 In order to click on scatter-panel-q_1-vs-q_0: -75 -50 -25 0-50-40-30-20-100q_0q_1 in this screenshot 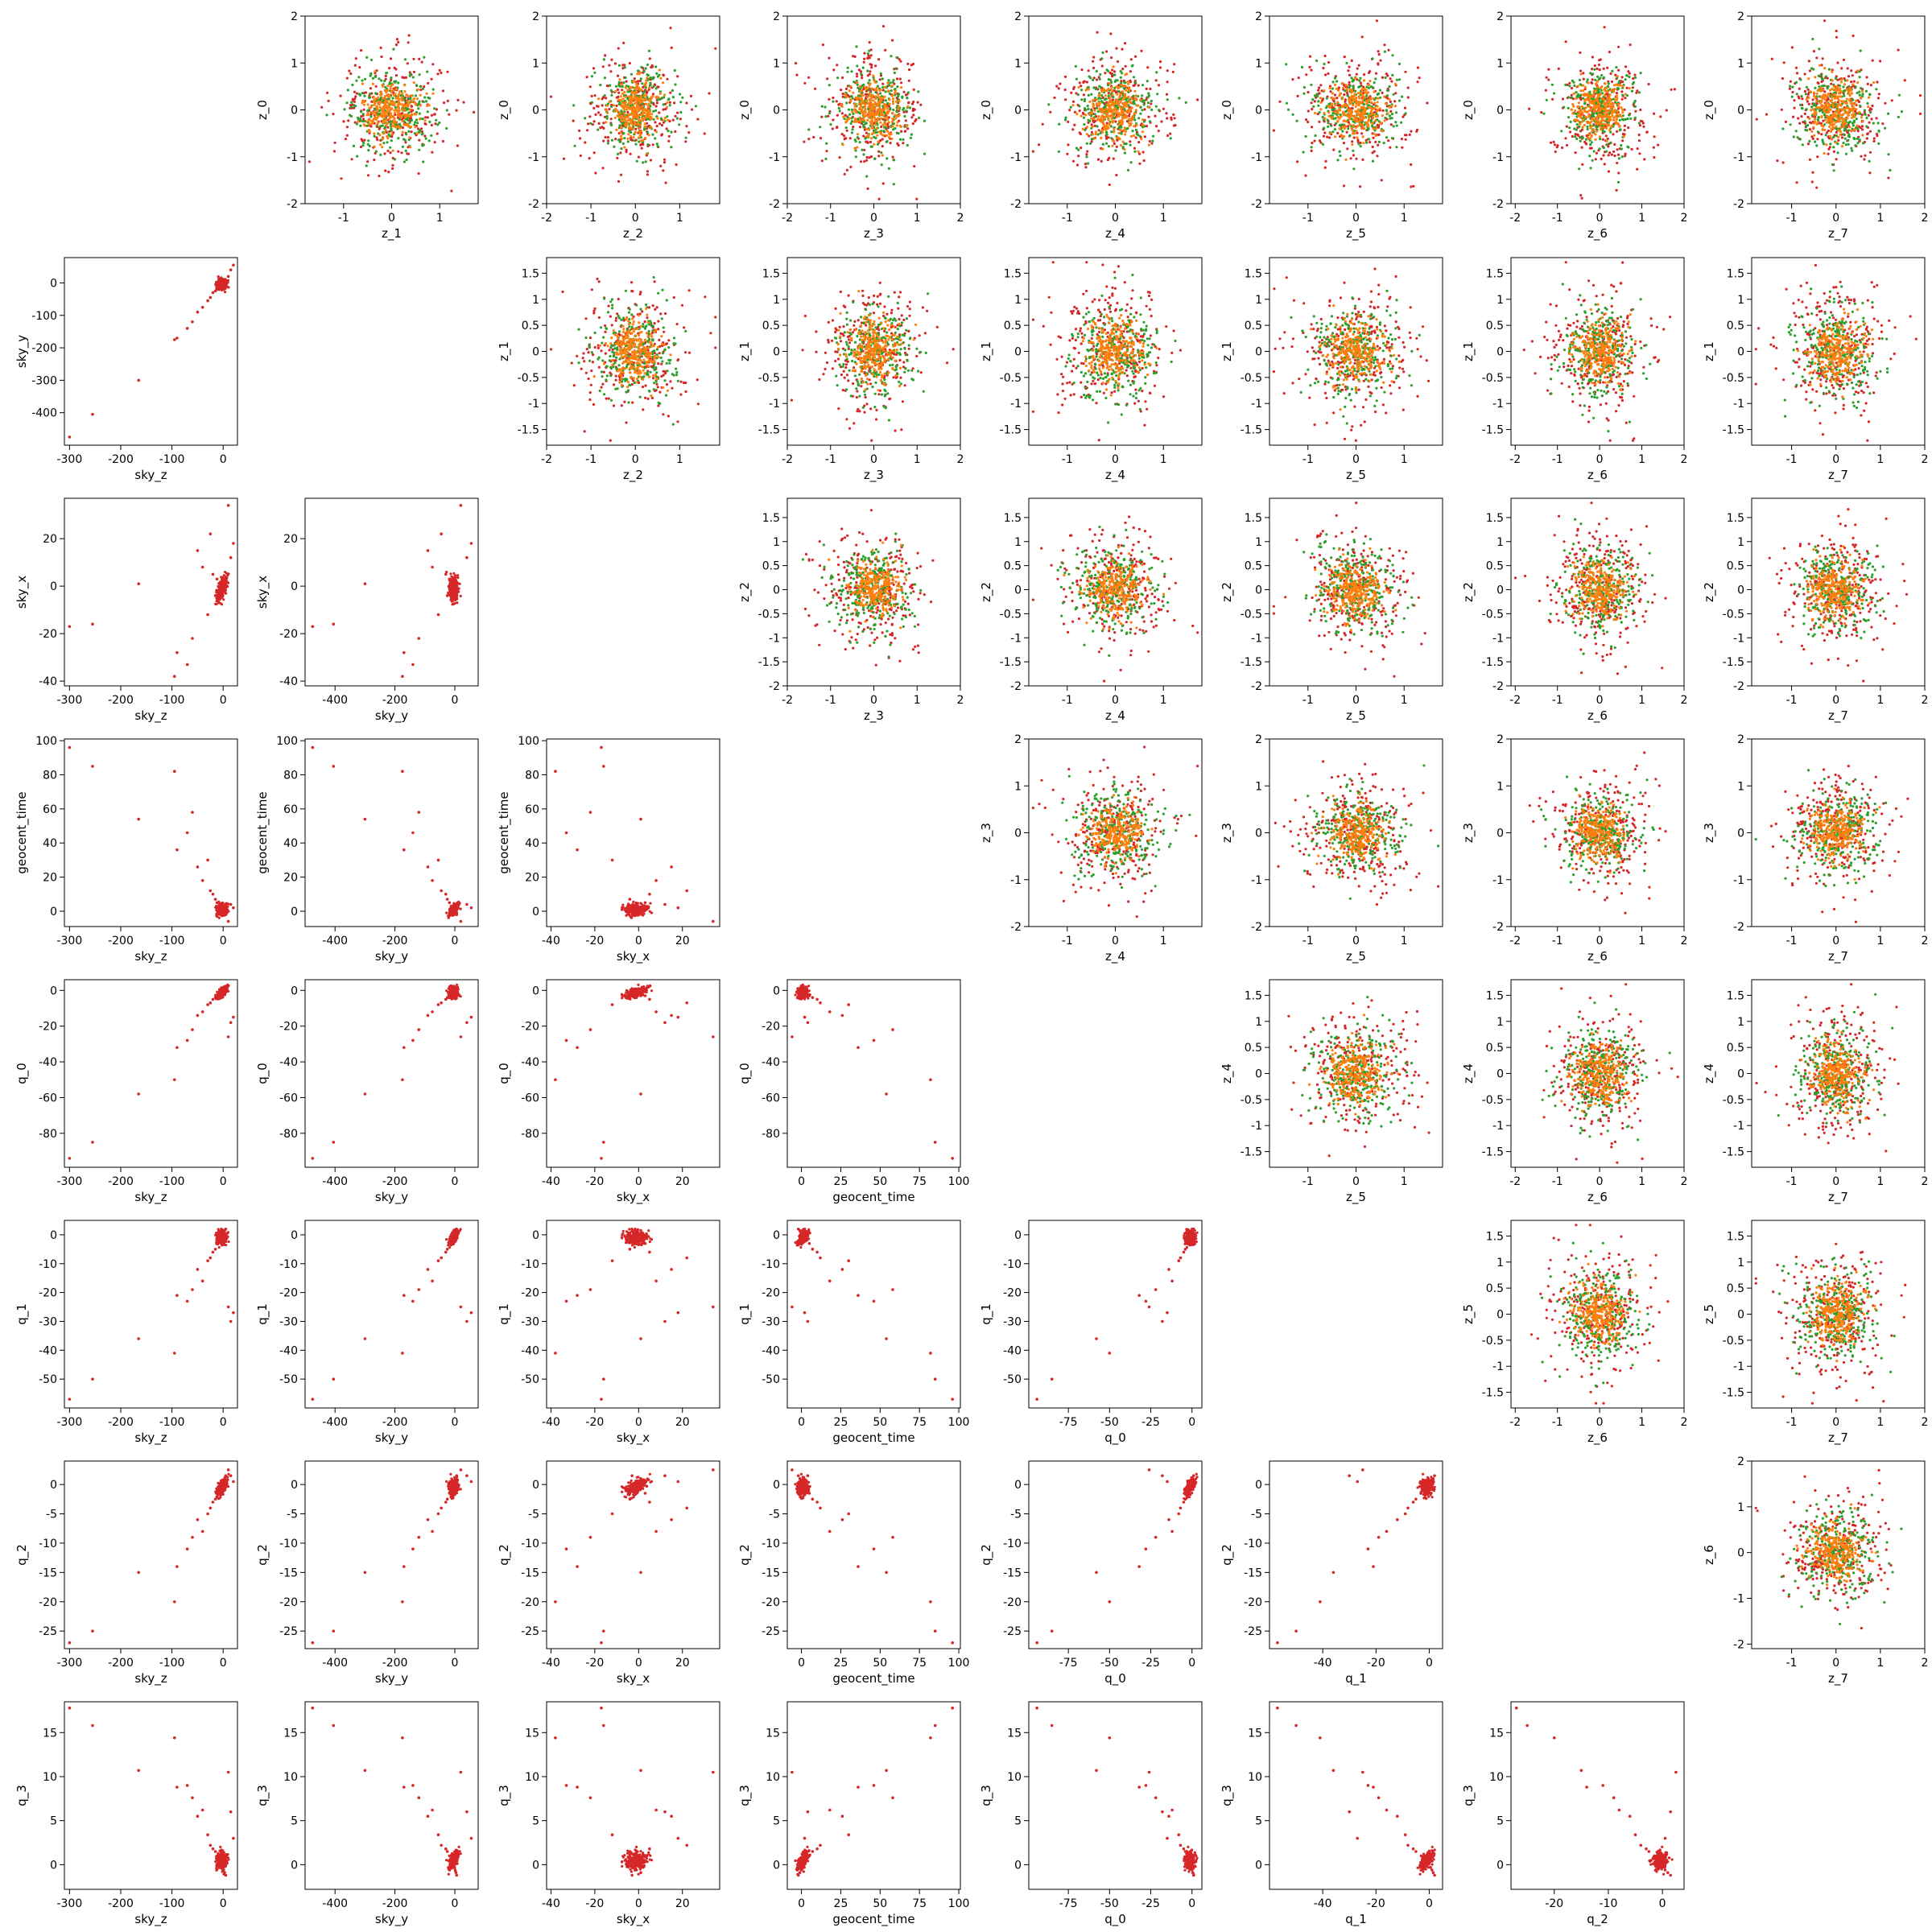, I will do `click(1090, 1333)`.